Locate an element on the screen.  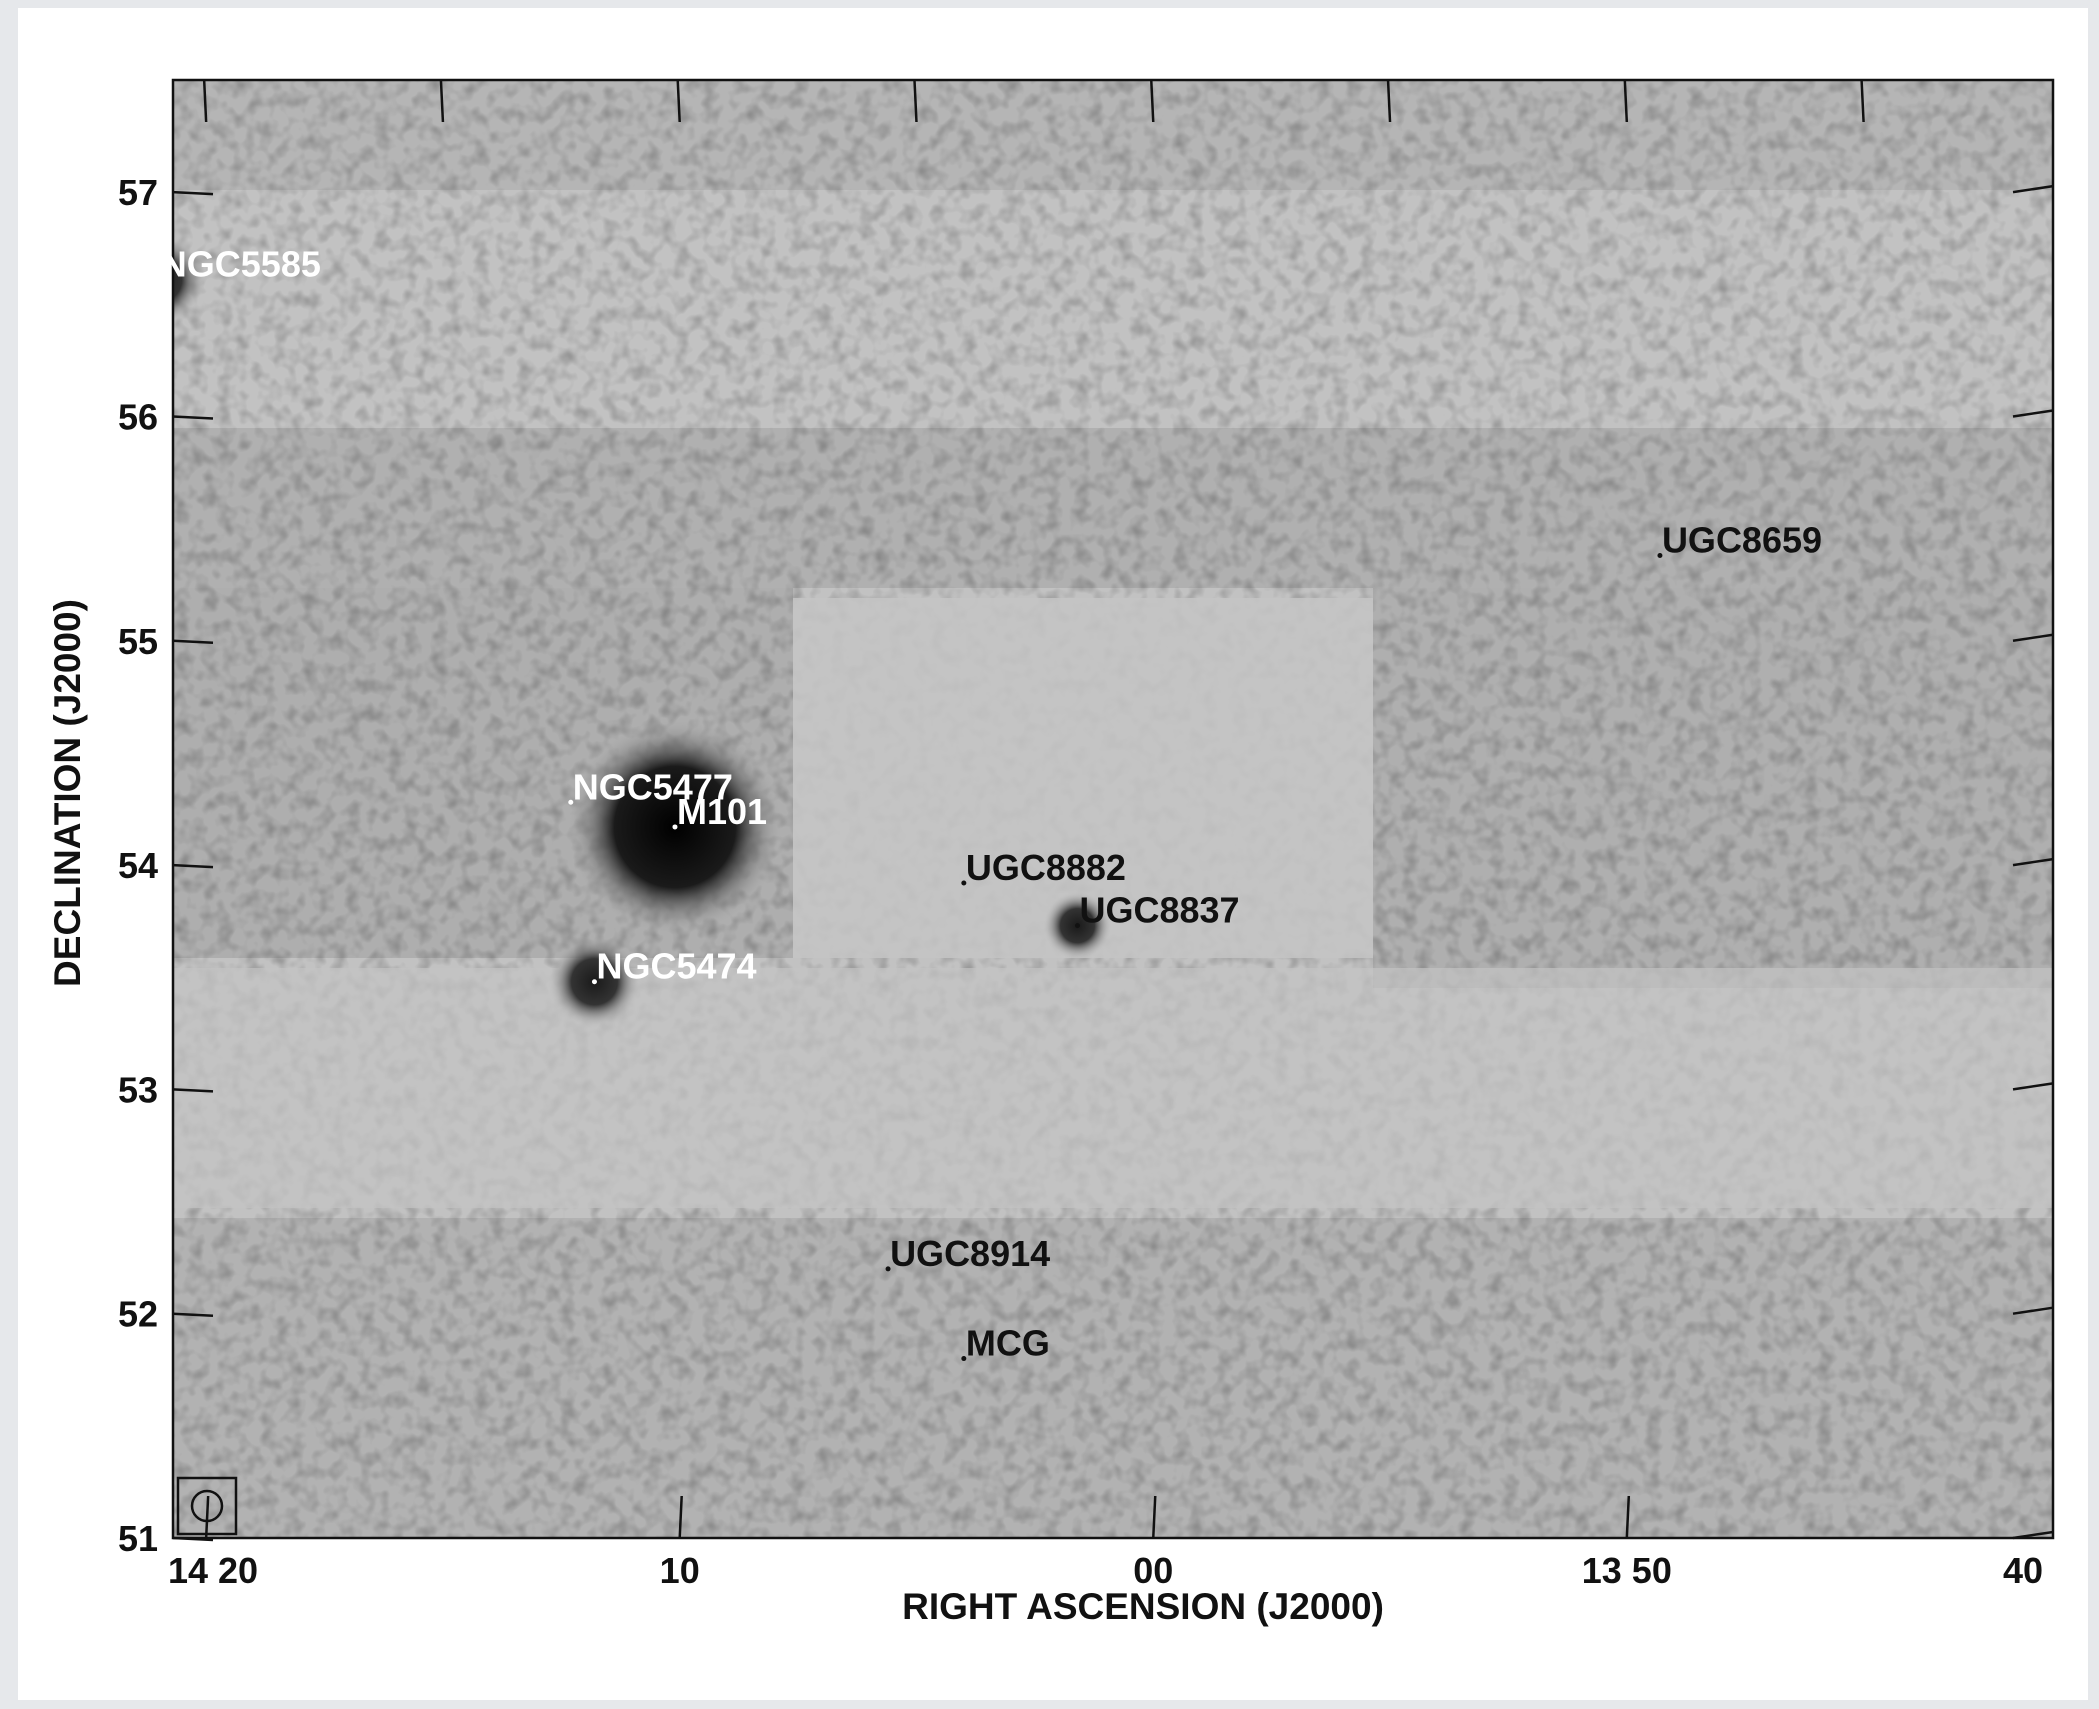
source-label-ngc5474: NGC5474 is located at coordinates (676, 966).